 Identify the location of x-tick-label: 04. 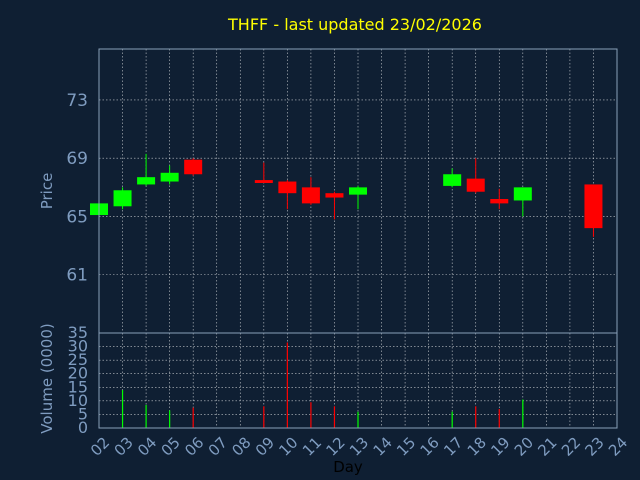
(147, 447).